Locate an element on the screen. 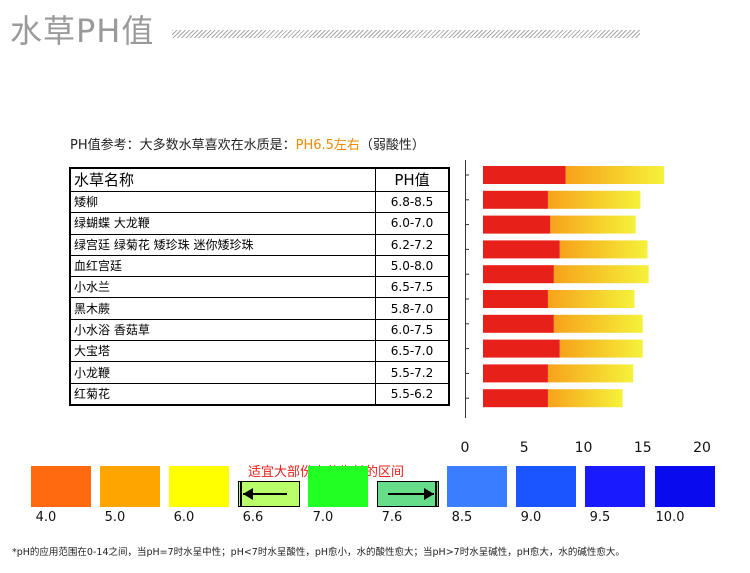  ph-range: 6.5-7.0 is located at coordinates (412, 351).